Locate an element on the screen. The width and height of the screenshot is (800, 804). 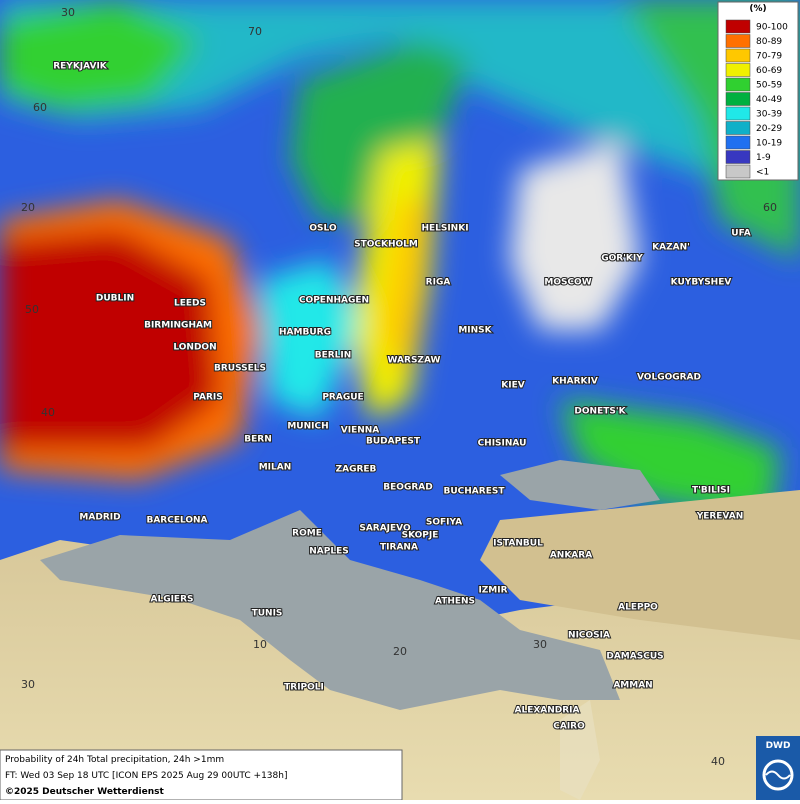
legend-title: (%) is located at coordinates (757, 9).